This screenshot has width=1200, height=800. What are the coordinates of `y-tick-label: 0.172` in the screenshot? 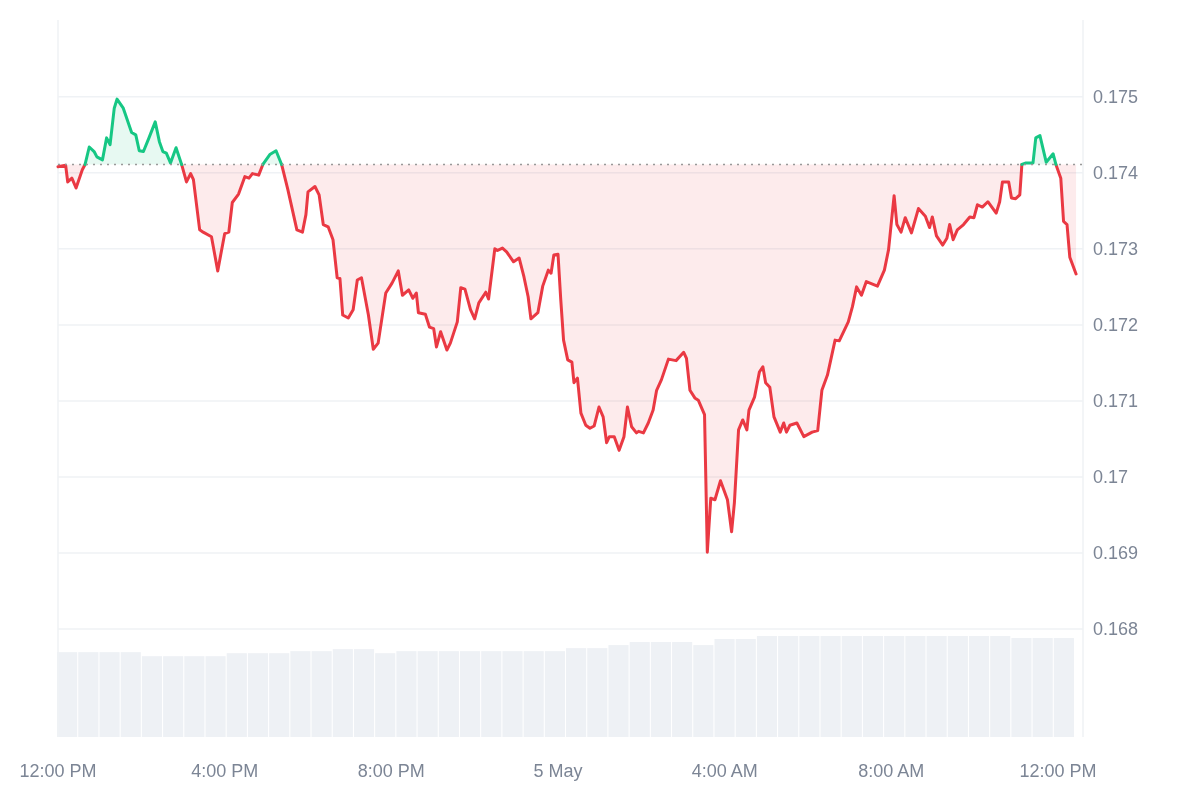 It's located at (1116, 325).